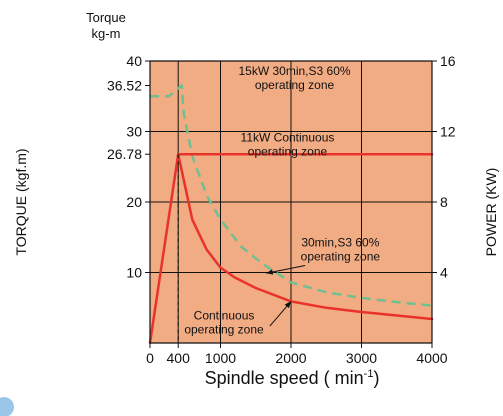 This screenshot has height=416, width=503. I want to click on y-tick-label-left-special: 26.78, so click(124, 154).